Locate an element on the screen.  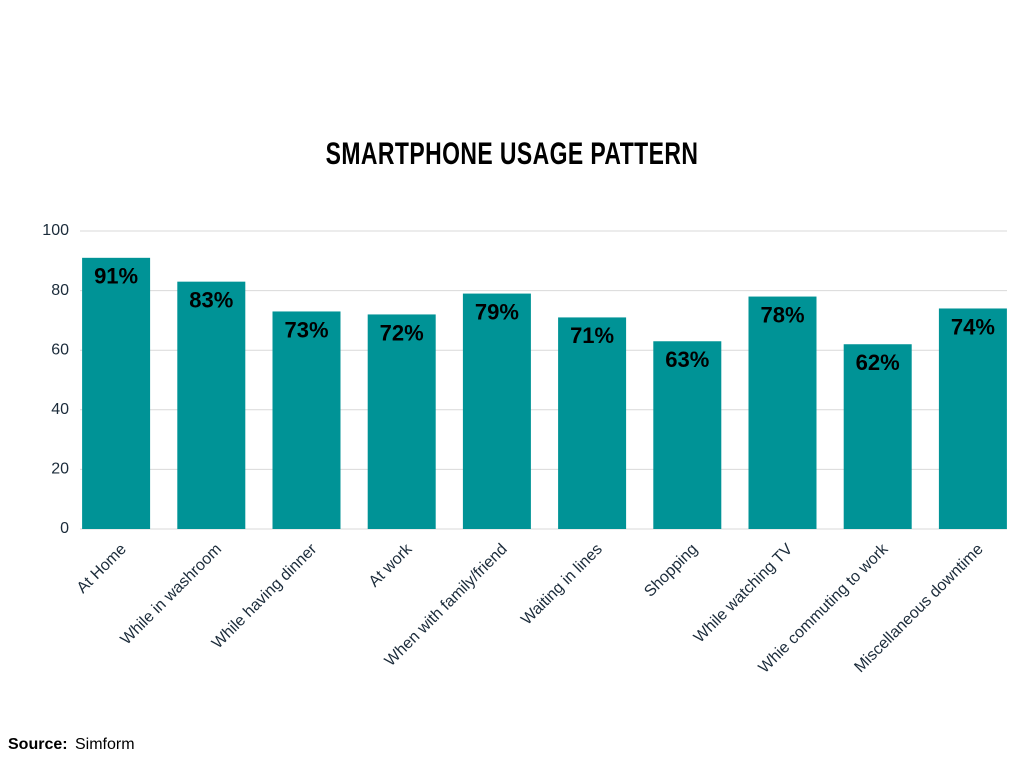
chart-title: SMARTPHONE USAGE PATTERN is located at coordinates (512, 153).